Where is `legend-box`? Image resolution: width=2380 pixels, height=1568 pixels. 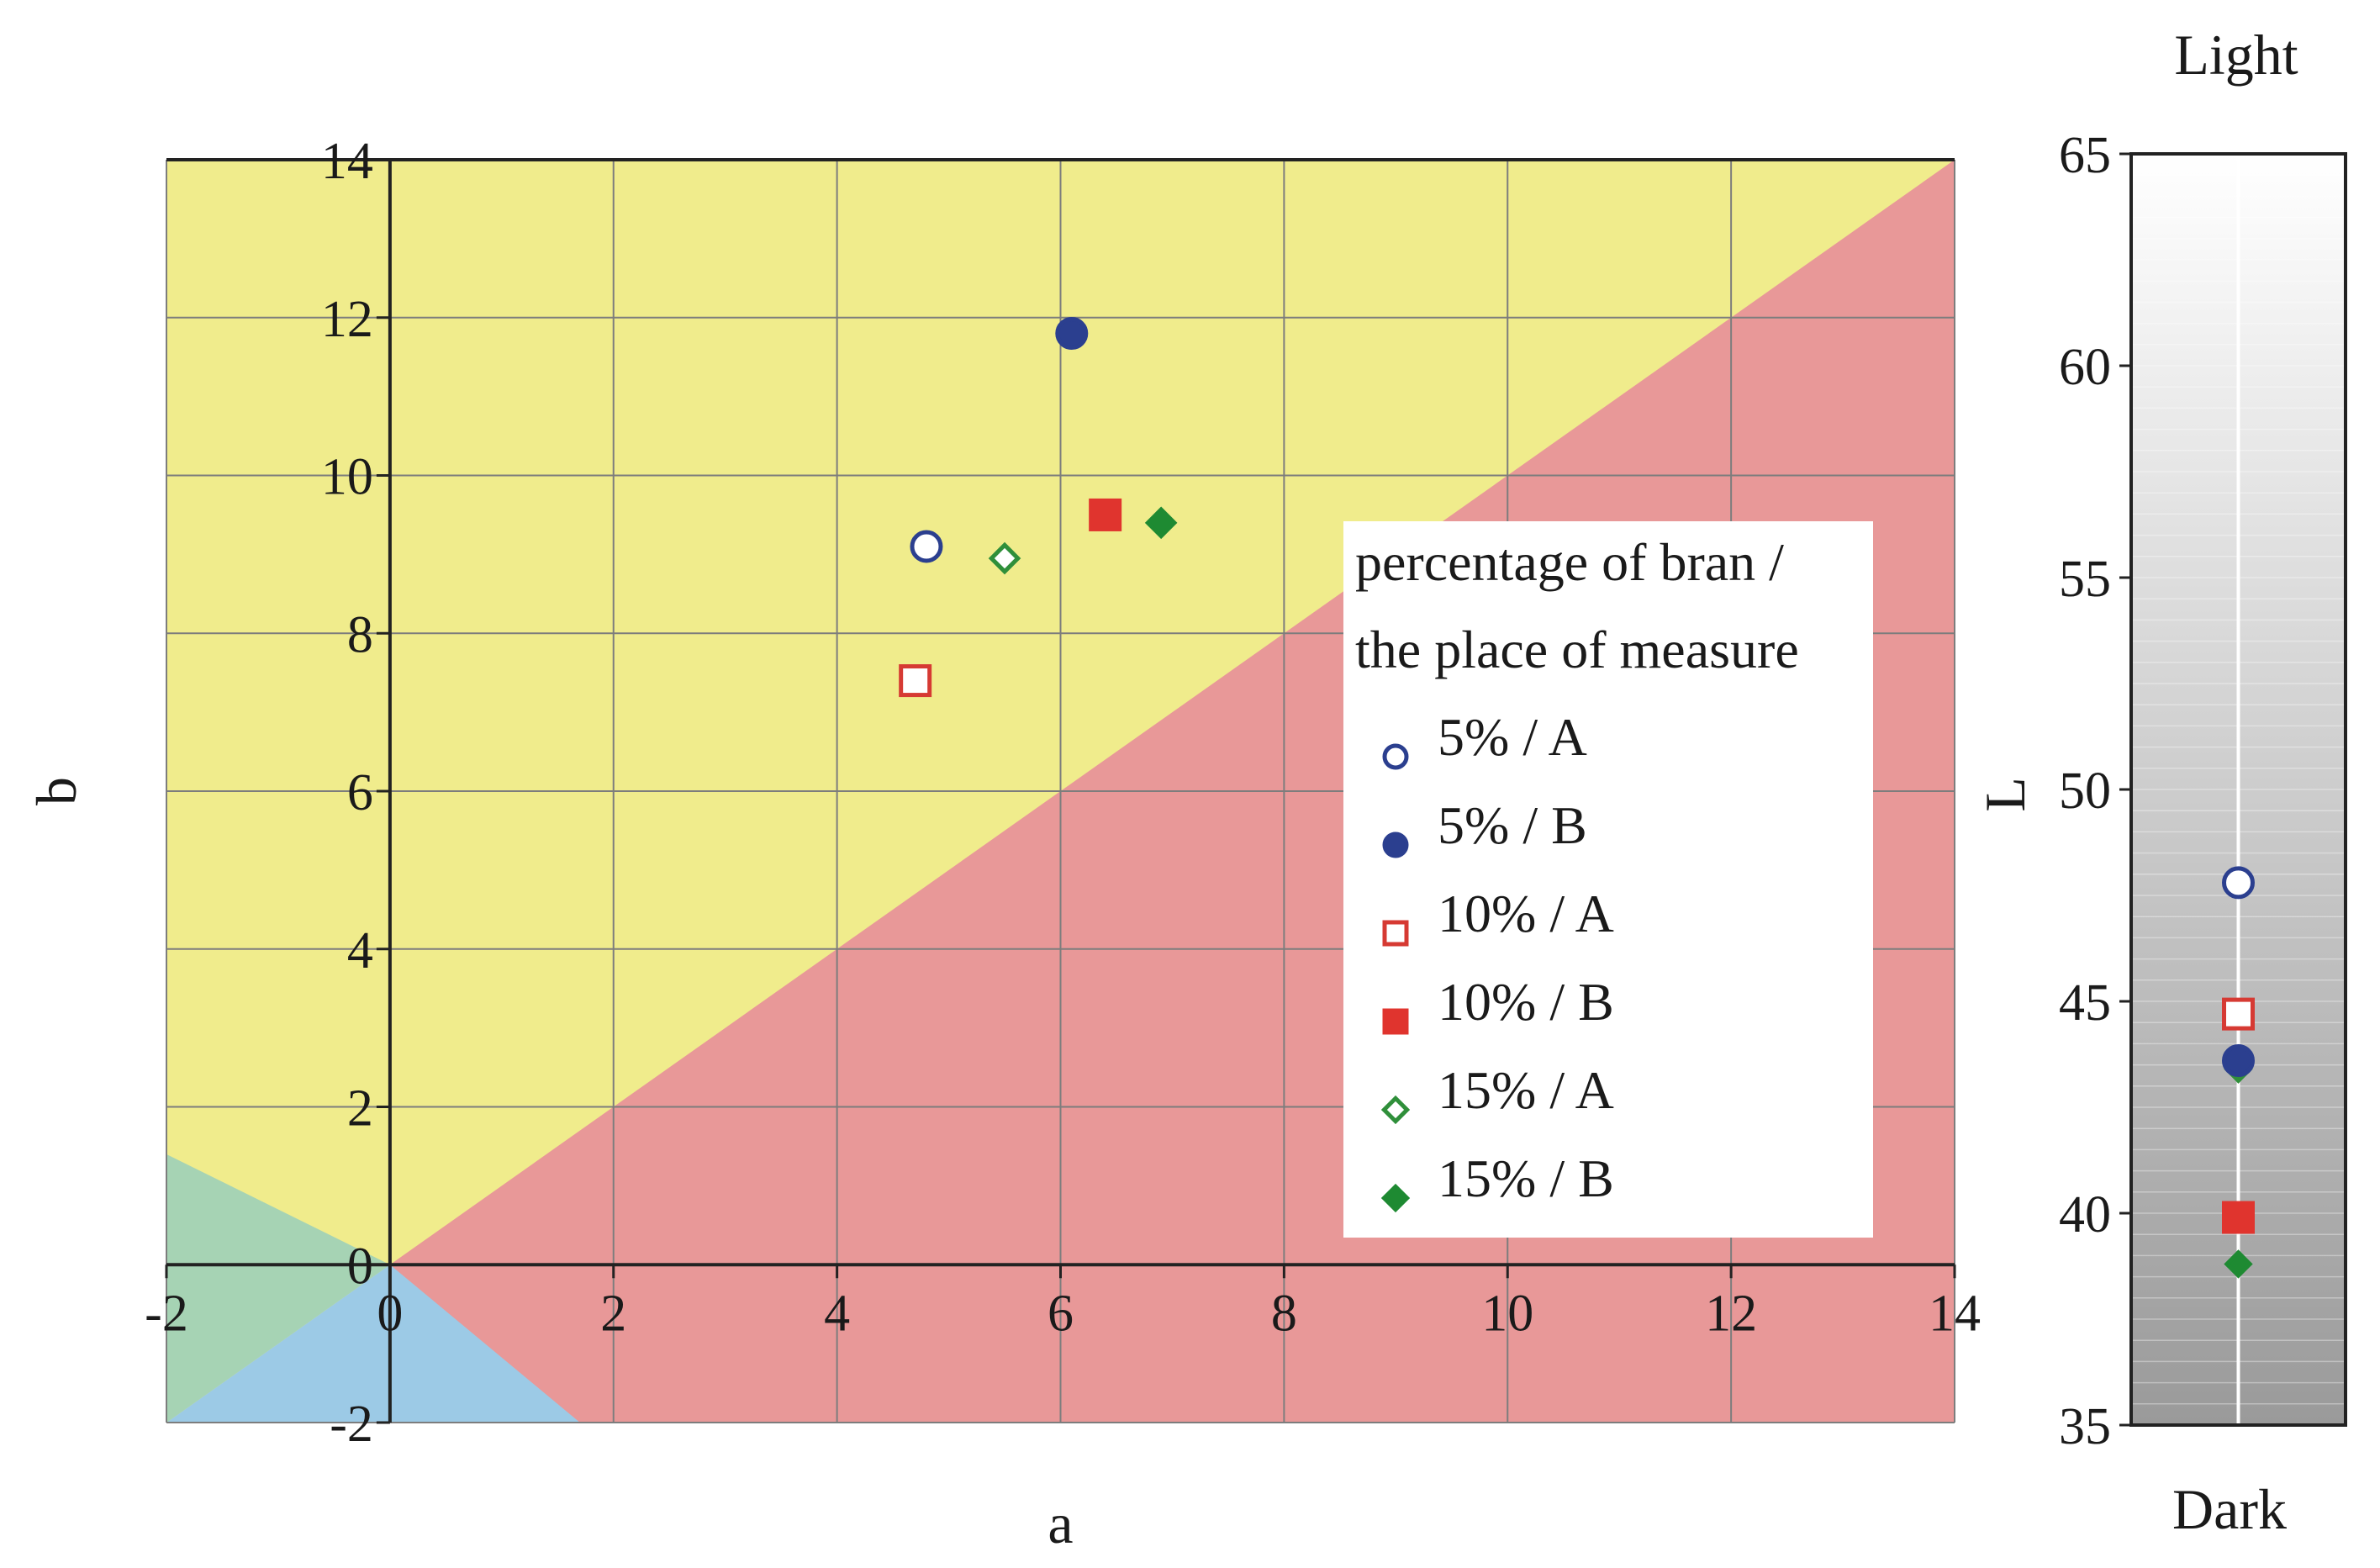 legend-box is located at coordinates (1608, 879).